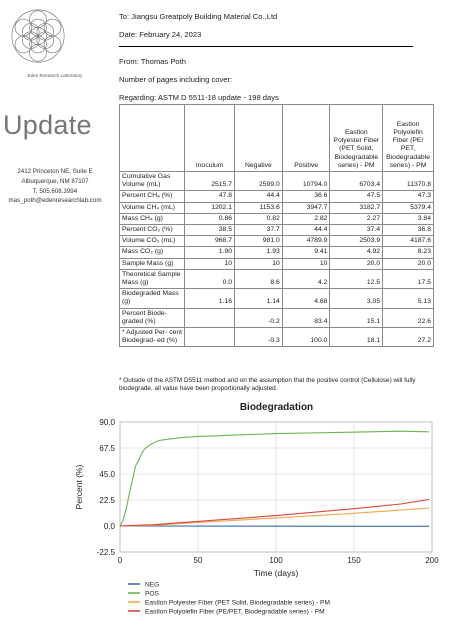 The height and width of the screenshot is (640, 453). What do you see at coordinates (55, 191) in the screenshot?
I see `phone-line: T. 505.608.3994` at bounding box center [55, 191].